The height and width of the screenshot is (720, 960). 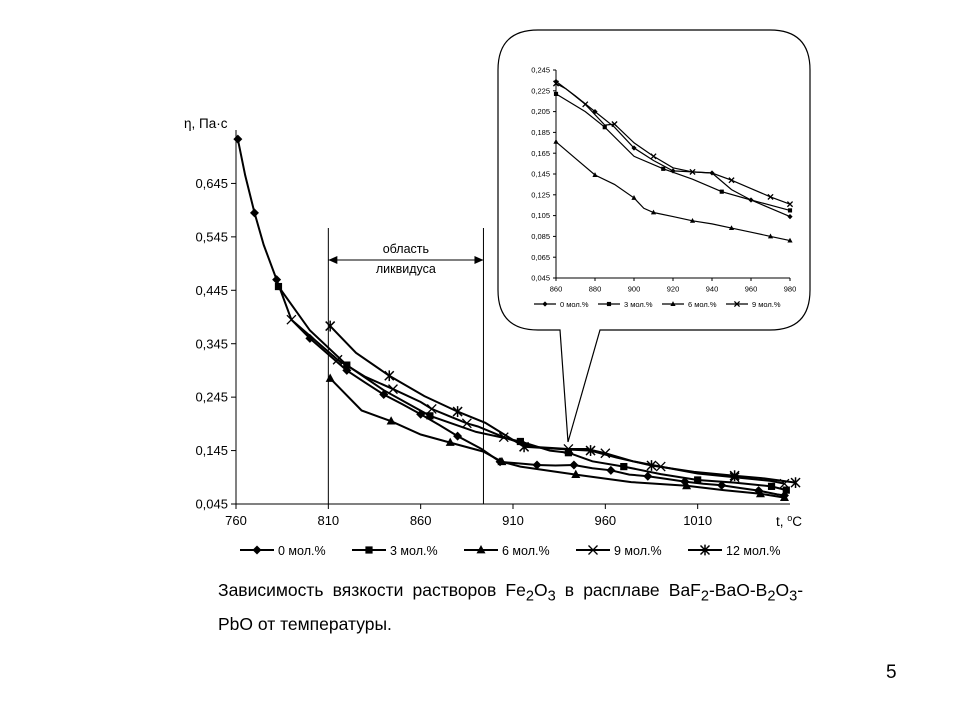 I want to click on x-tick-label: 960, so click(x=751, y=289).